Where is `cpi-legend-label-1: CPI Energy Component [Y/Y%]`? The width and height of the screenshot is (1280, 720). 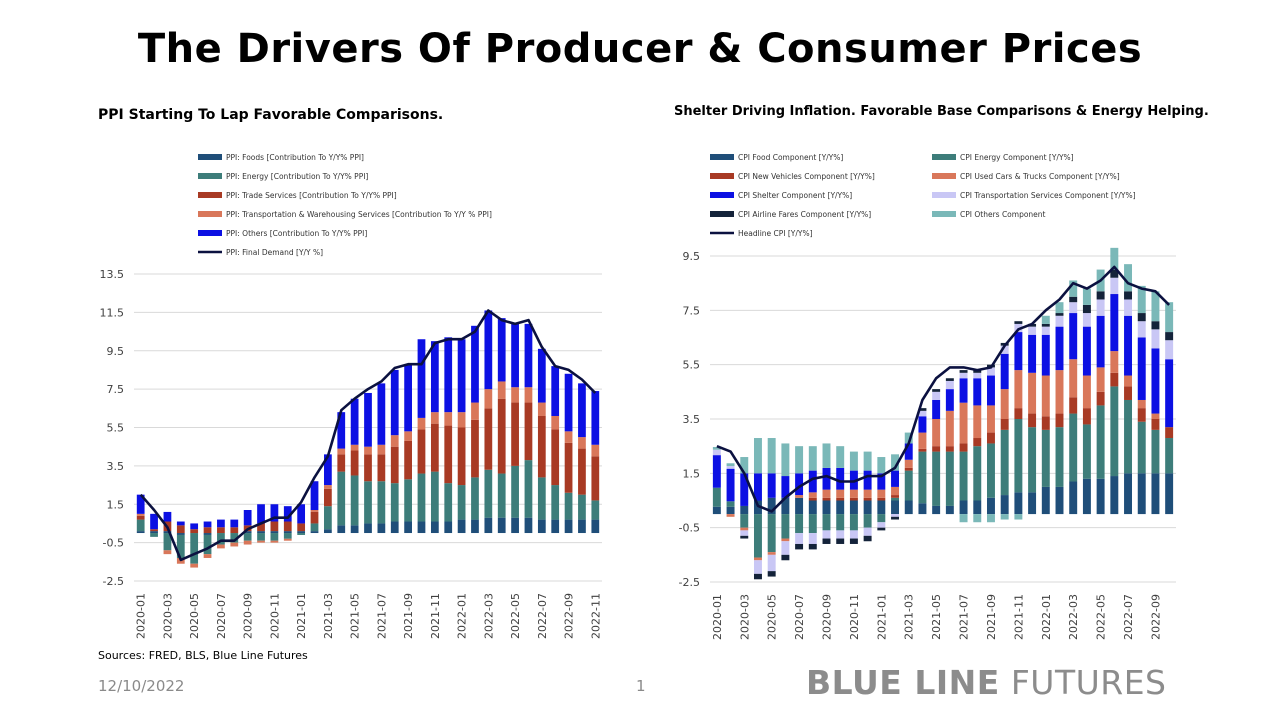 cpi-legend-label-1: CPI Energy Component [Y/Y%] is located at coordinates (1017, 157).